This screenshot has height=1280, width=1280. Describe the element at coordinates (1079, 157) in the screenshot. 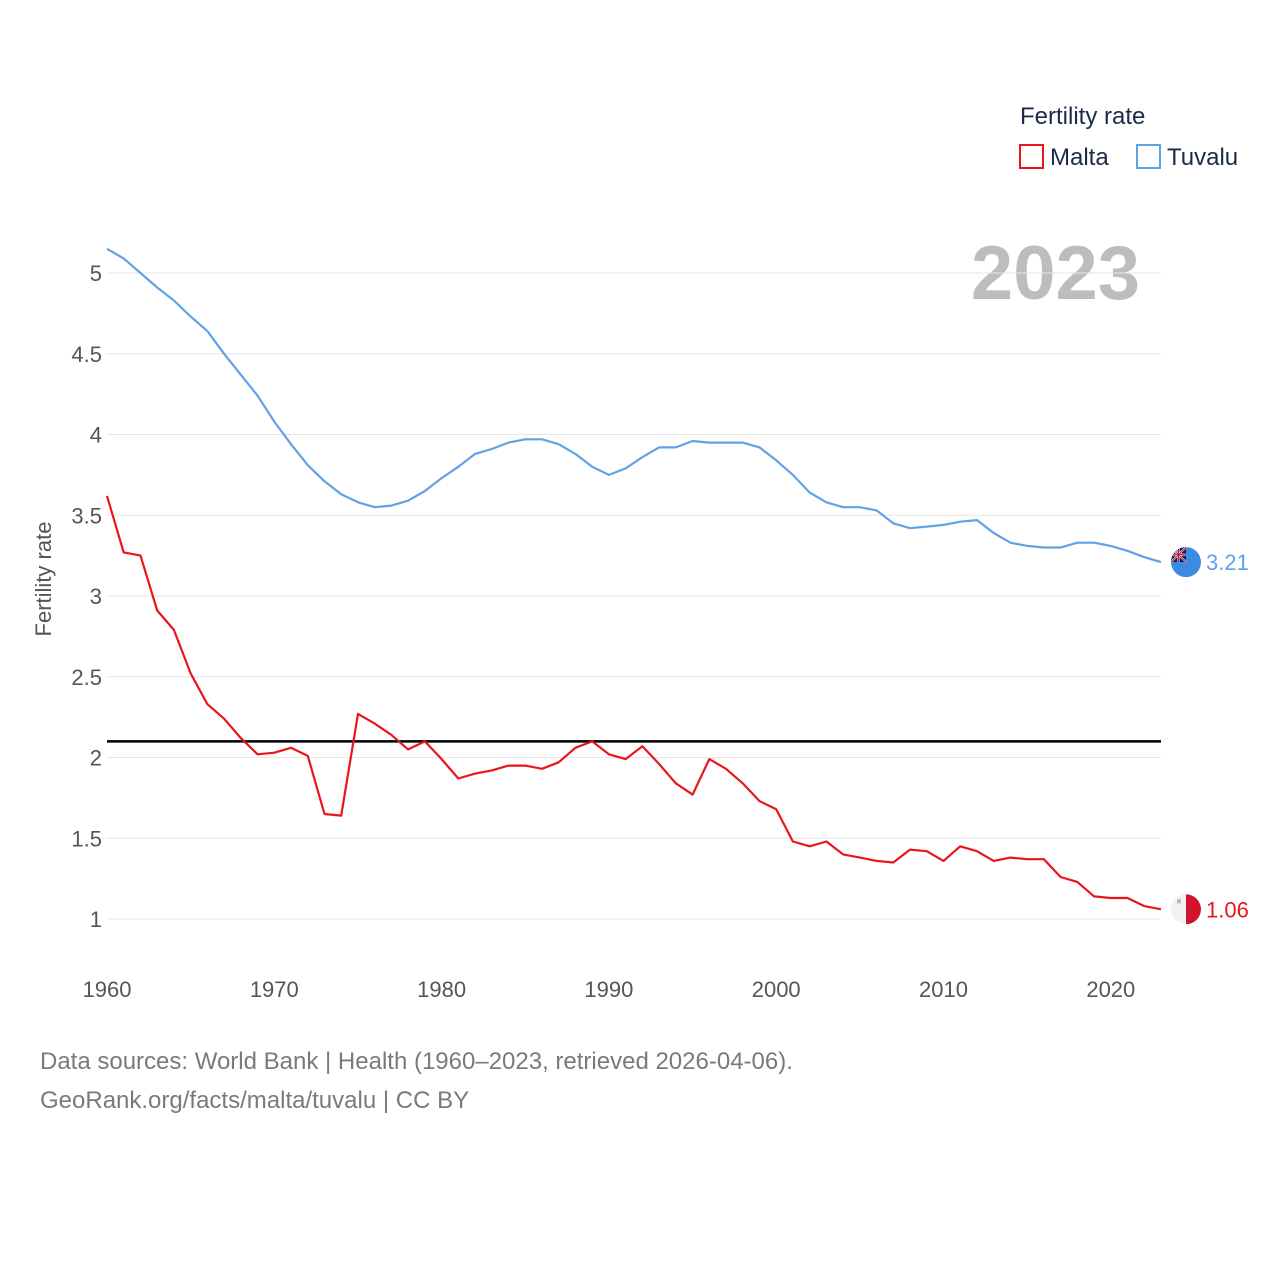

I see `legend-label-malta: Malta` at that location.